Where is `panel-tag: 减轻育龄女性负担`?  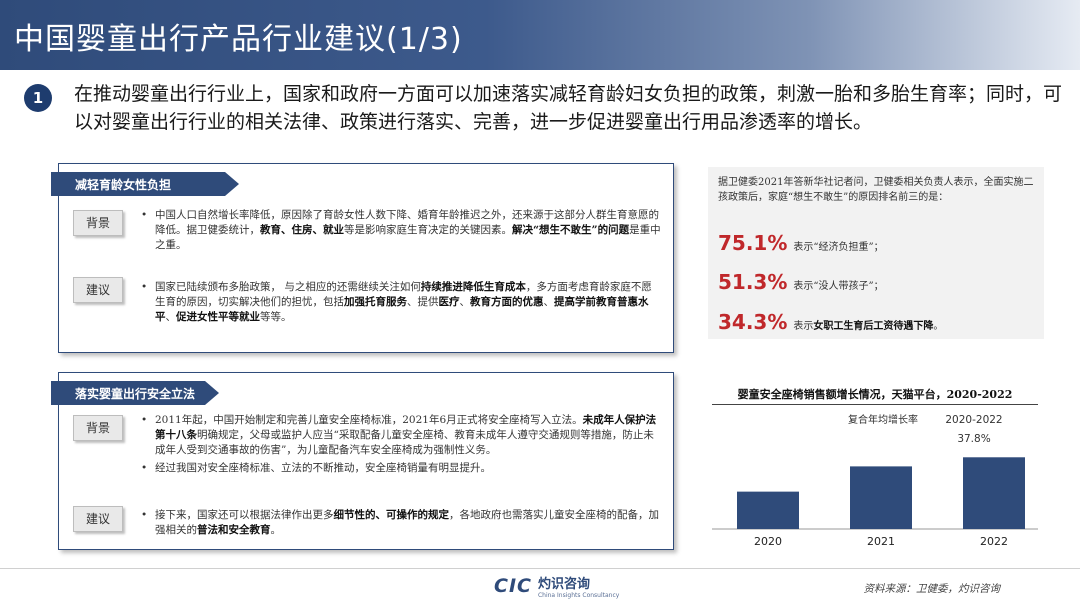
panel-tag: 减轻育龄女性负担 is located at coordinates (145, 184).